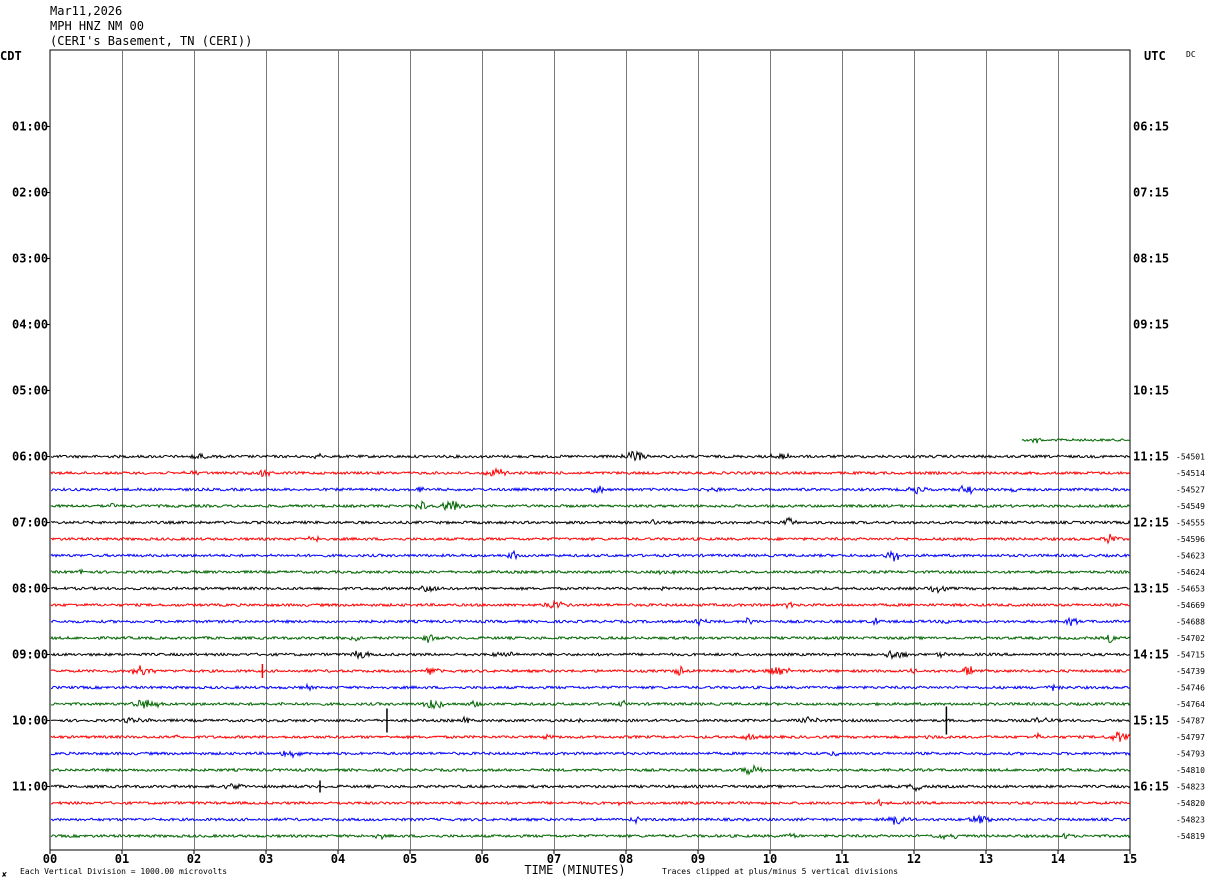 This screenshot has width=1210, height=886. Describe the element at coordinates (1191, 54) in the screenshot. I see `dc-label: DC` at that location.